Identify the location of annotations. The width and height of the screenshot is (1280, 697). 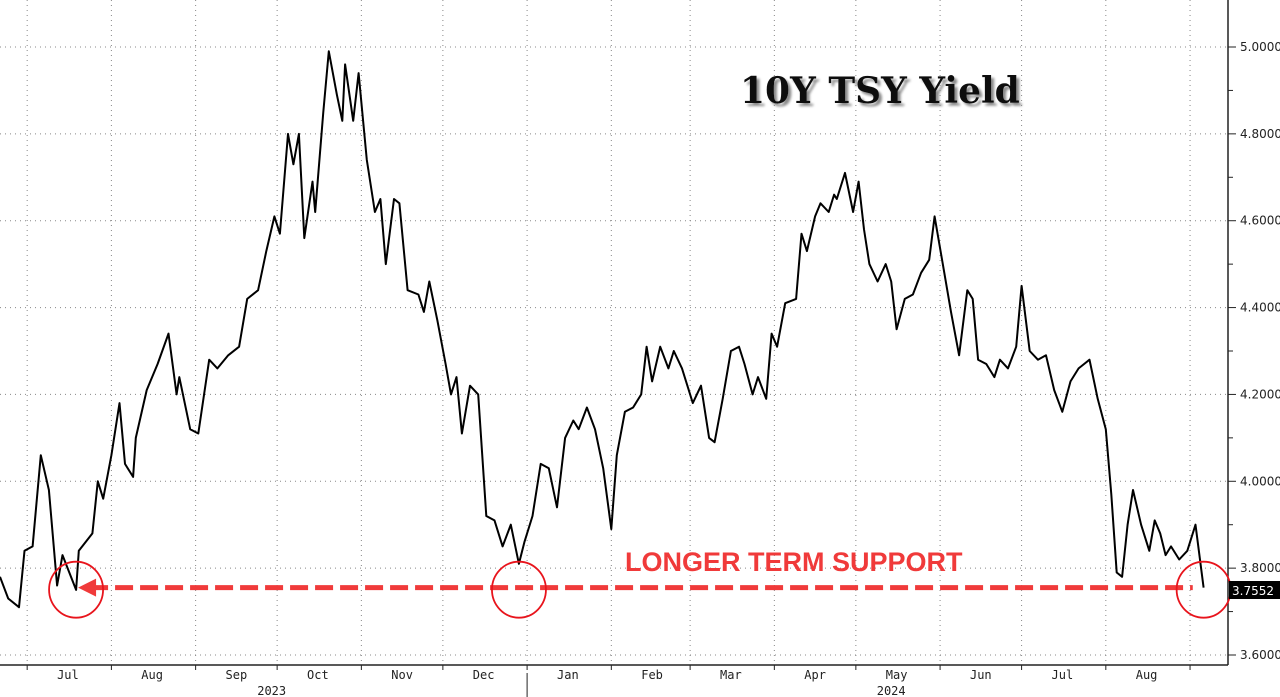
(640, 589).